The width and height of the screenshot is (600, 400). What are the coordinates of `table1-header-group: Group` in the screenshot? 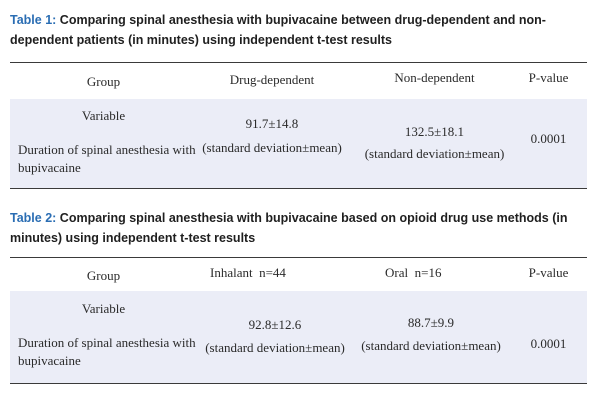 It's located at (103, 81).